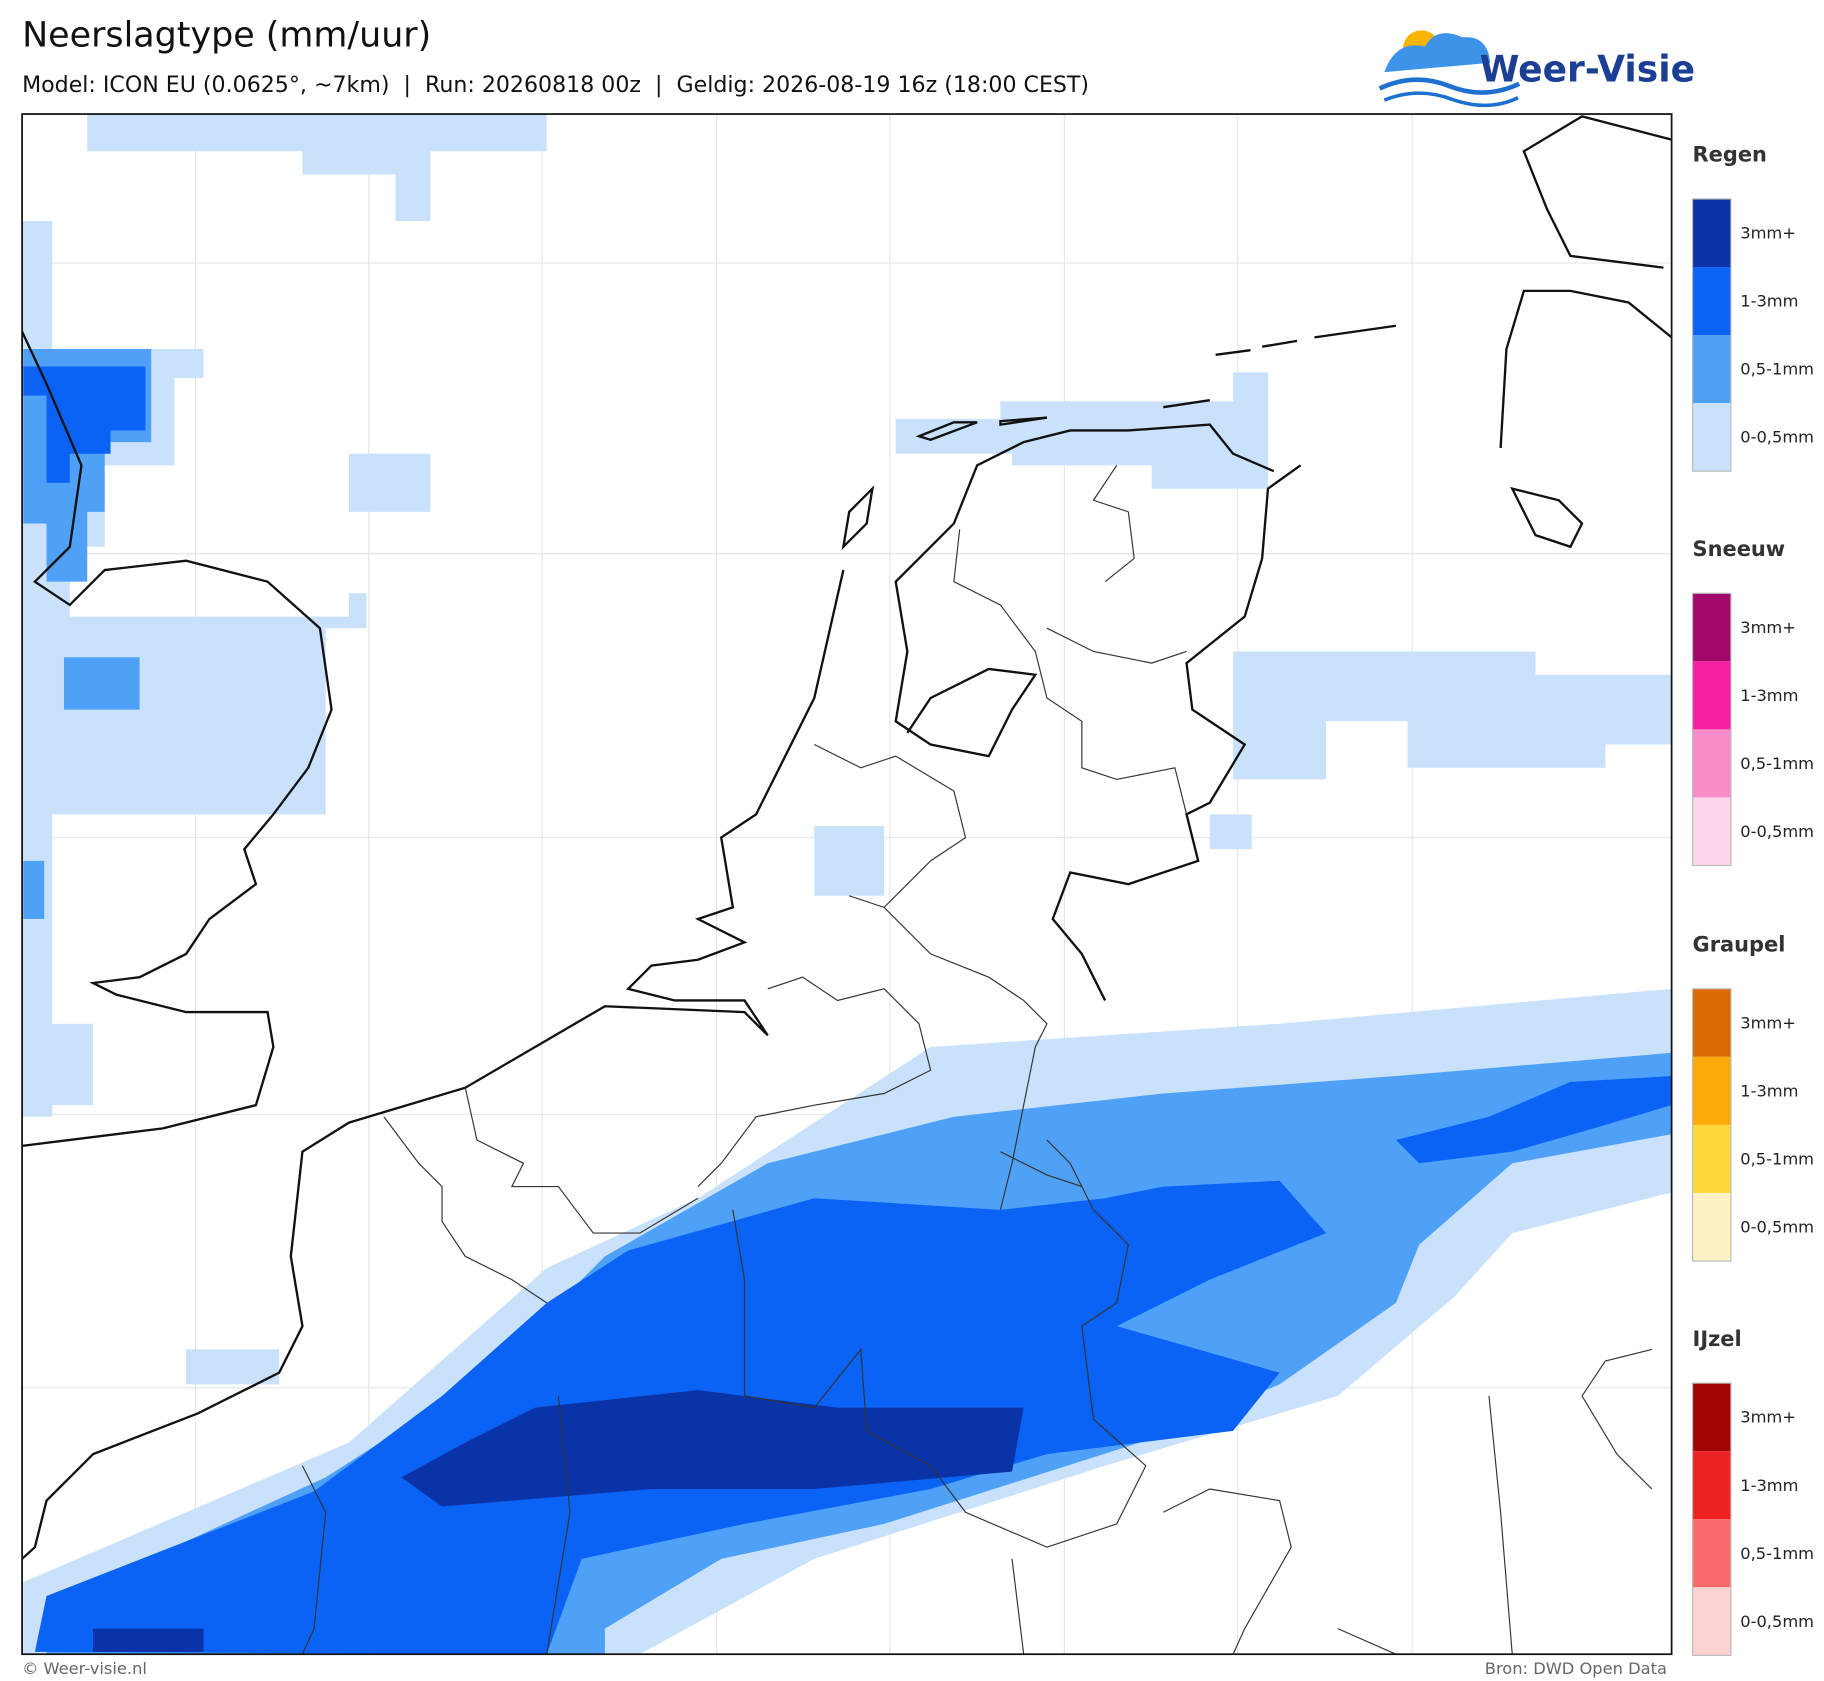  I want to click on logo: Weer-Visie, so click(1536, 69).